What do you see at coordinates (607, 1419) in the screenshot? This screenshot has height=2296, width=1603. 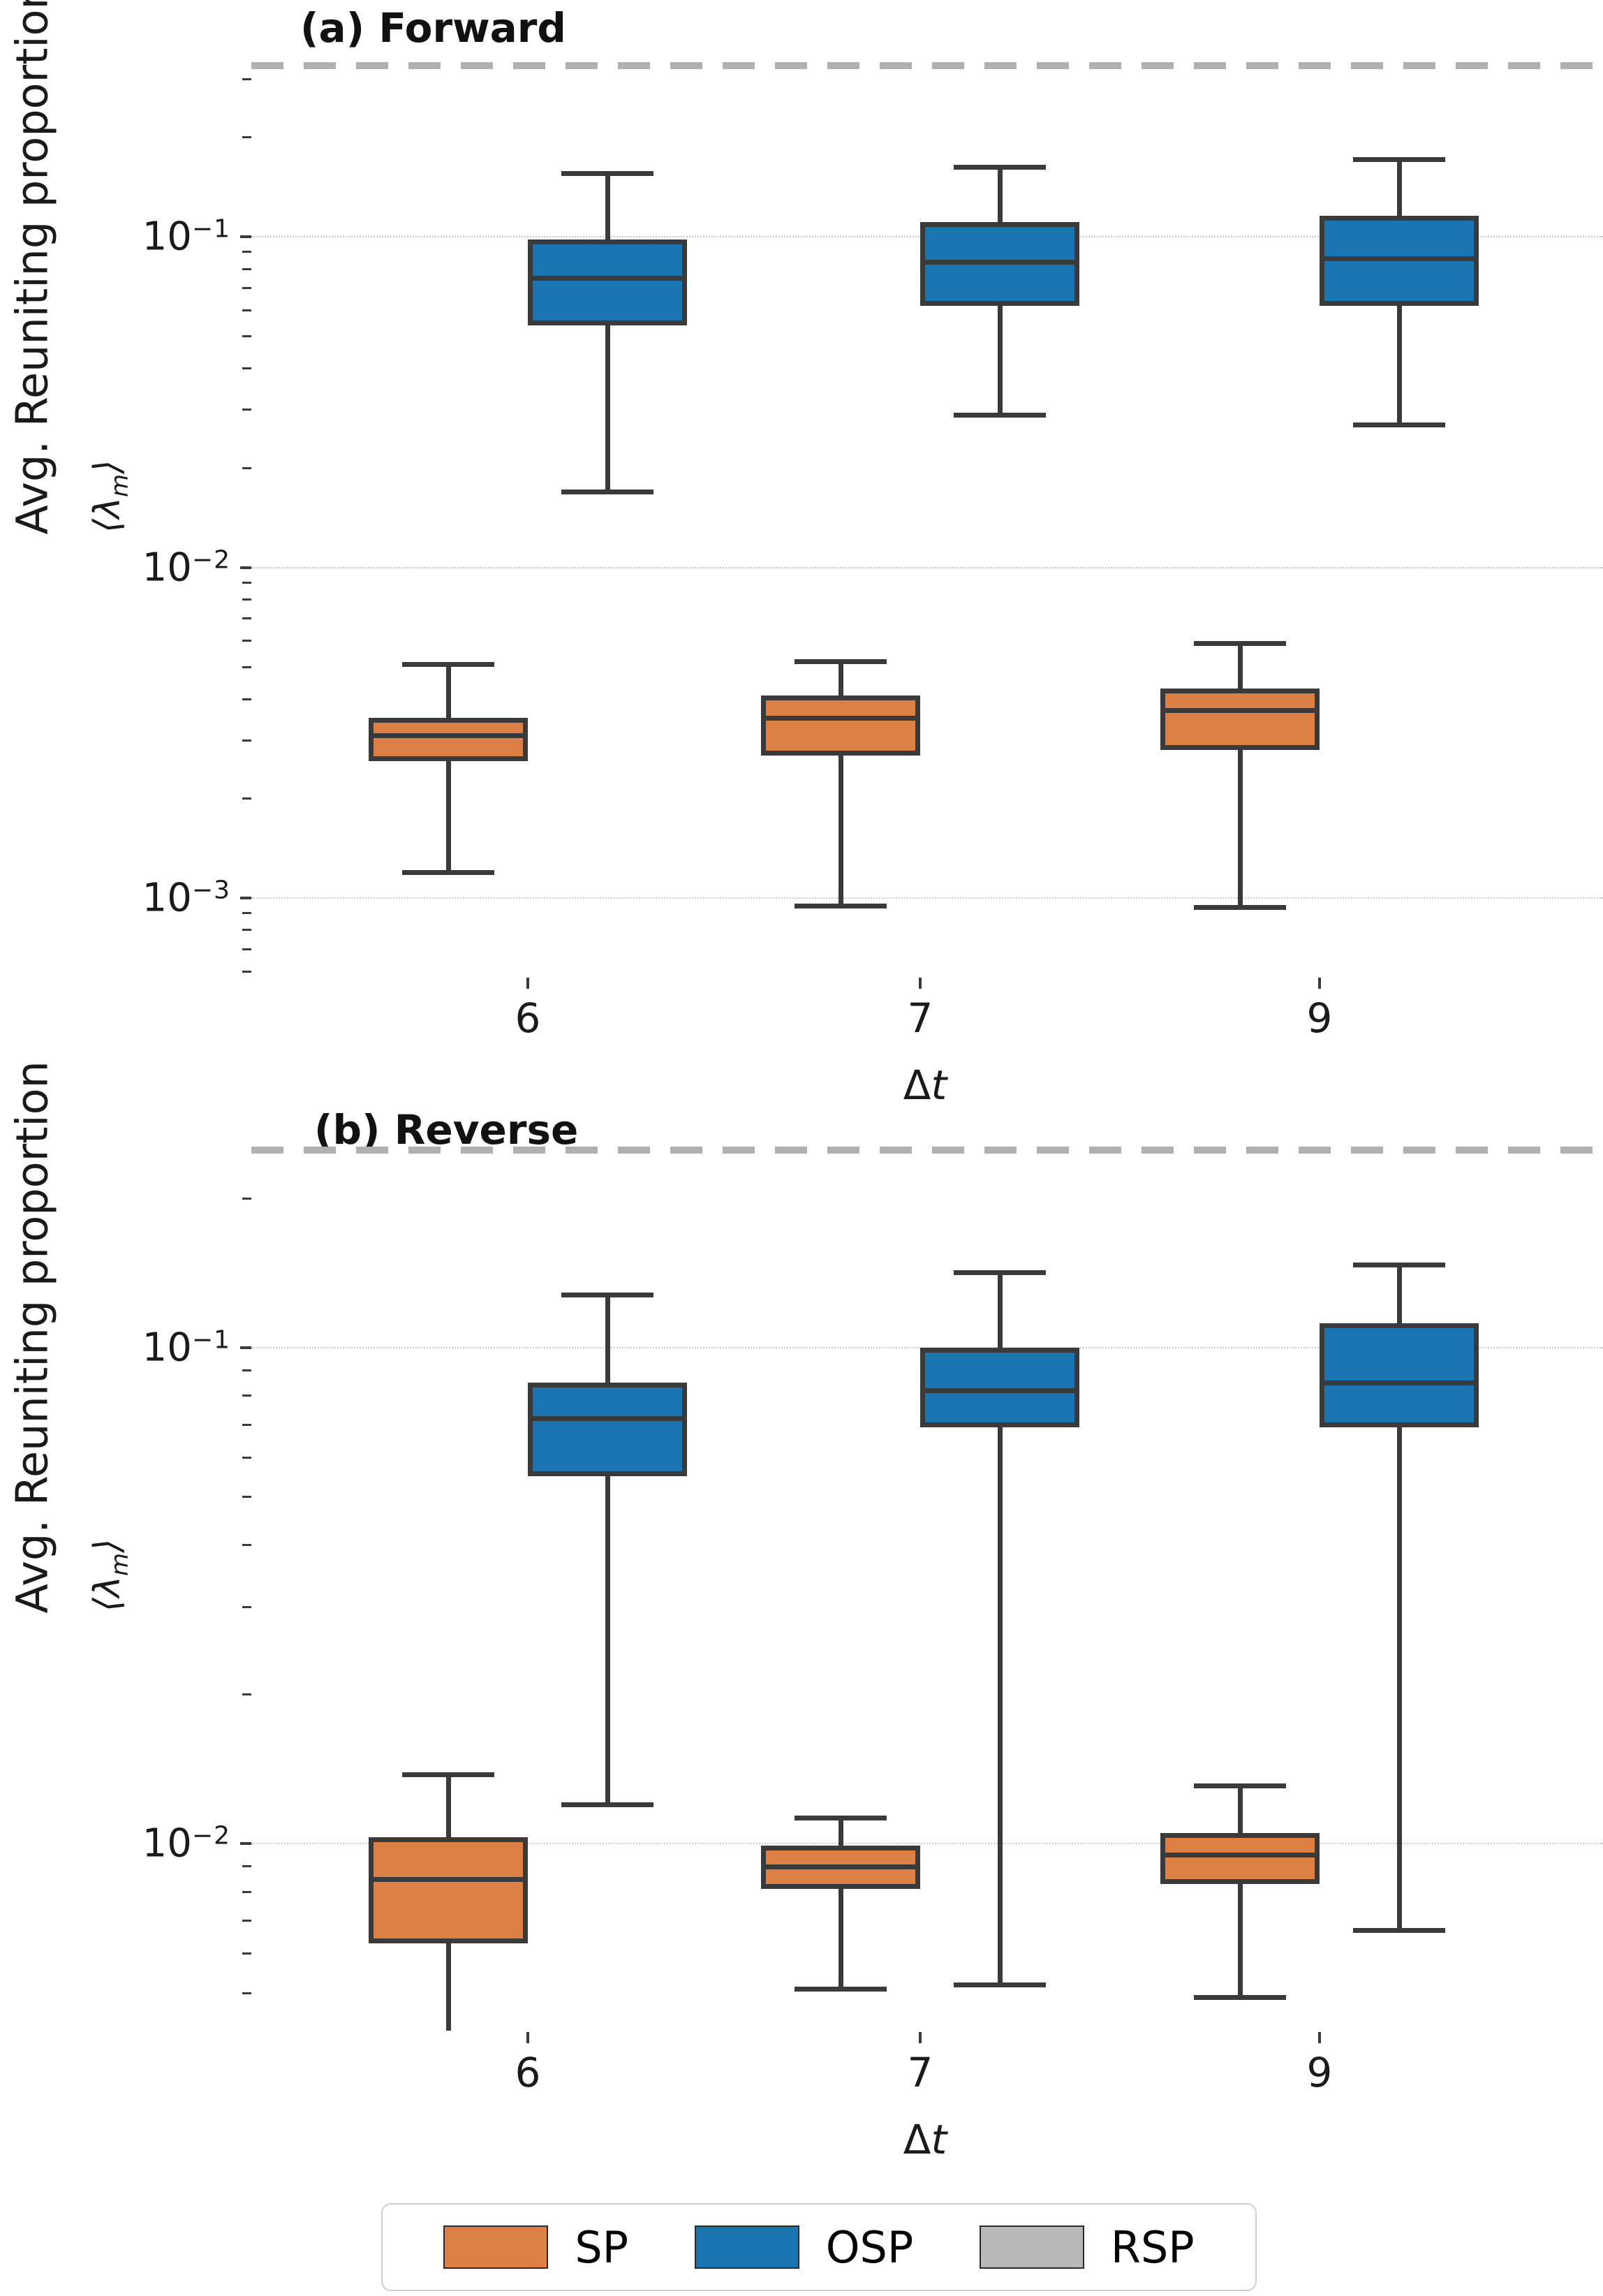 I see `median-b-osp-dt6` at bounding box center [607, 1419].